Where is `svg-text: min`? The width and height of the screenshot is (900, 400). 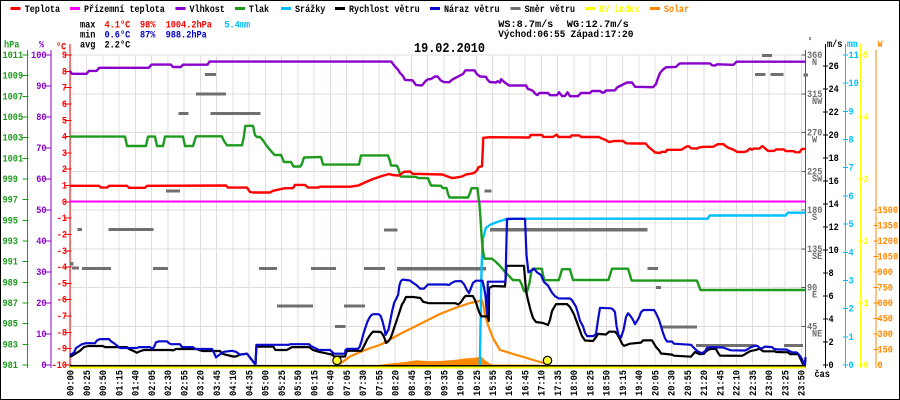 svg-text: min is located at coordinates (87, 36).